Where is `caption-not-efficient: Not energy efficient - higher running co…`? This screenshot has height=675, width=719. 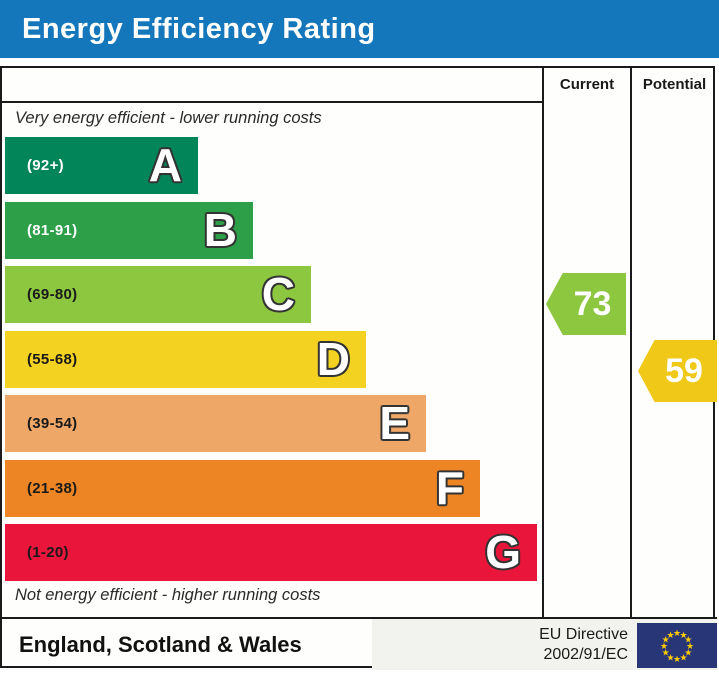
caption-not-efficient: Not energy efficient - higher running co… is located at coordinates (168, 595).